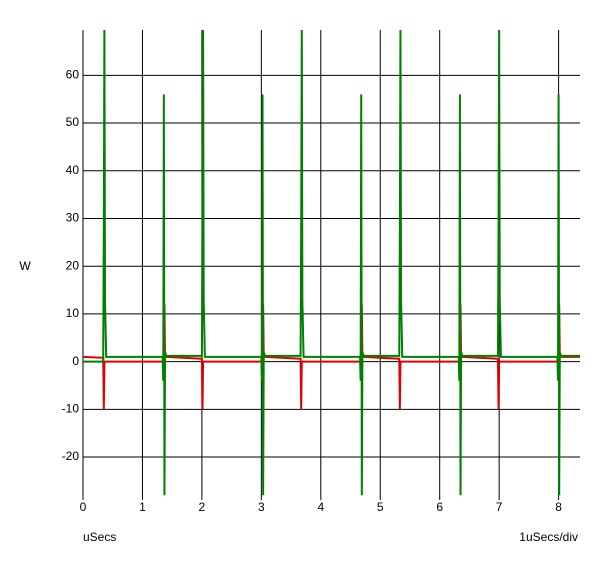  Describe the element at coordinates (71, 456) in the screenshot. I see `y-tick-label: -20` at that location.